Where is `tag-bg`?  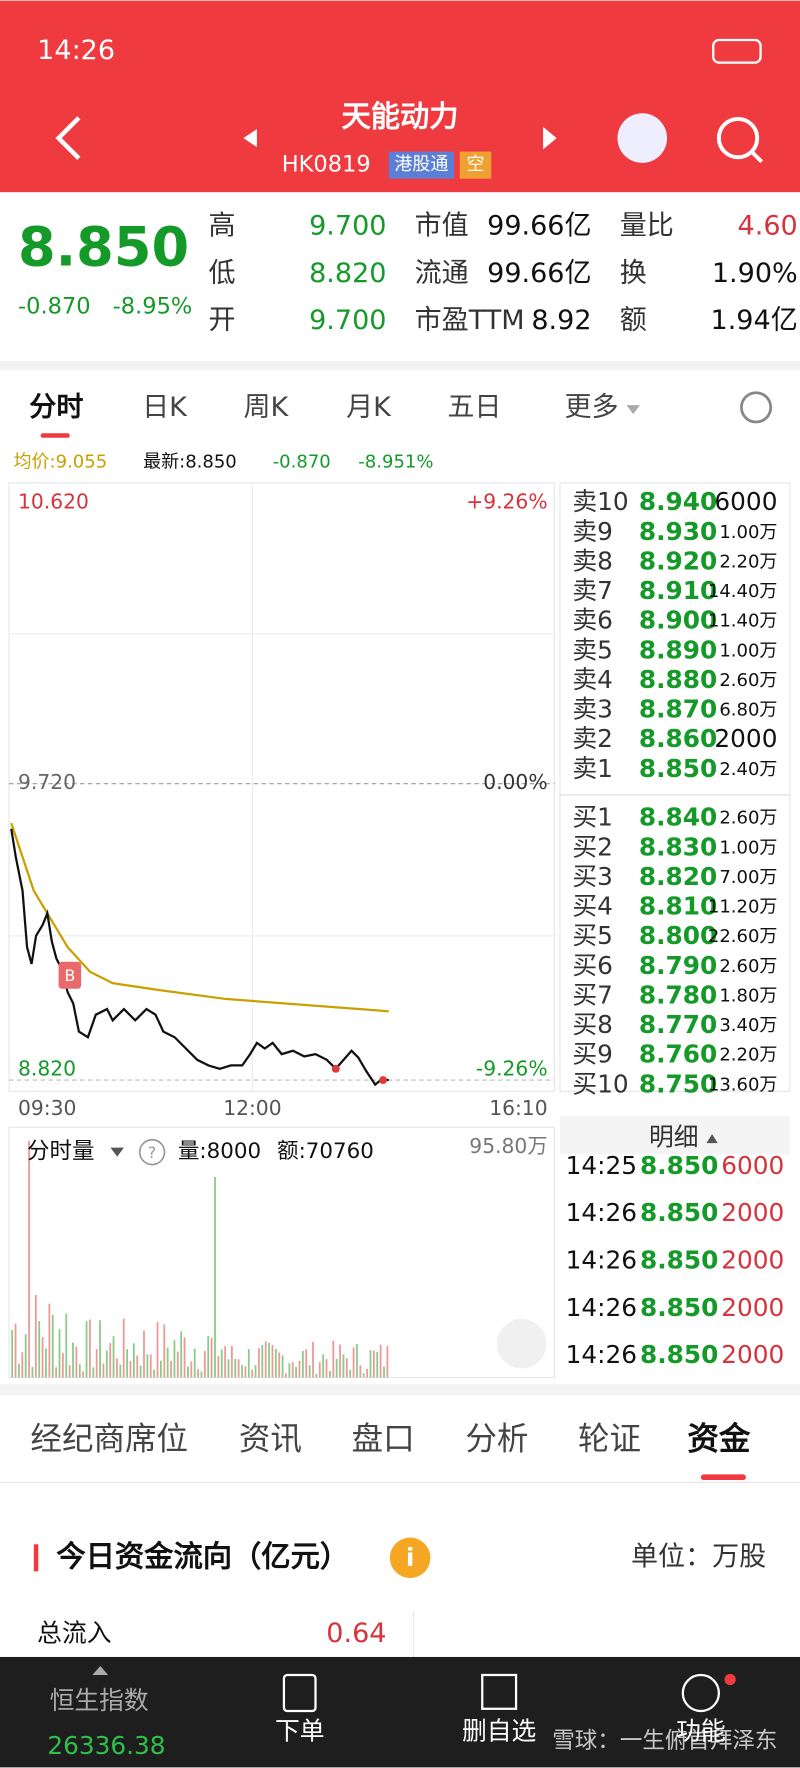 tag-bg is located at coordinates (475, 165).